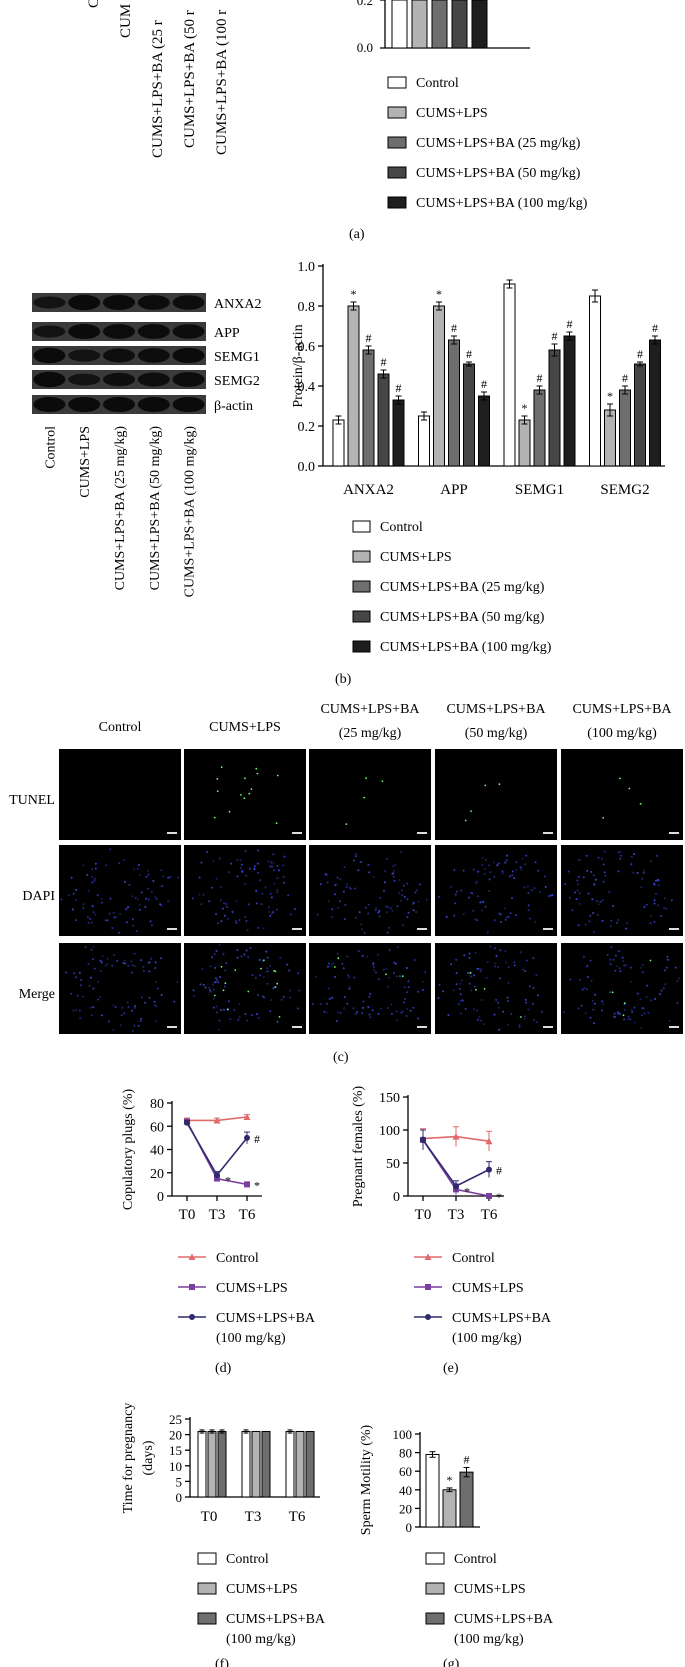 This screenshot has width=685, height=1667. I want to click on chart-g-bar, so click(466, 1499).